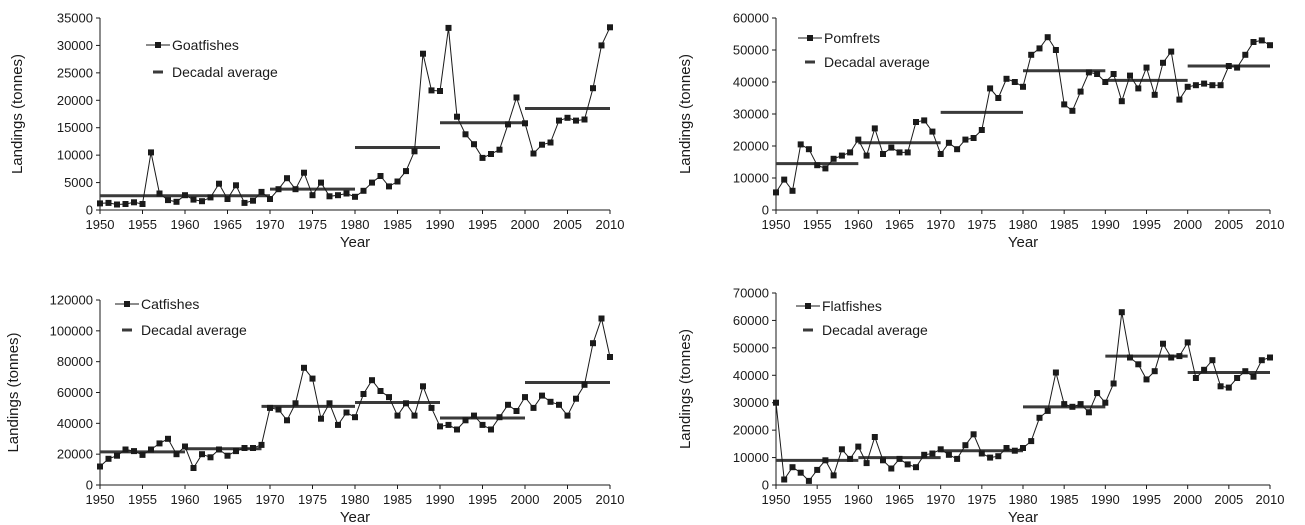  Describe the element at coordinates (270, 224) in the screenshot. I see `x-tick-label: 1970` at that location.